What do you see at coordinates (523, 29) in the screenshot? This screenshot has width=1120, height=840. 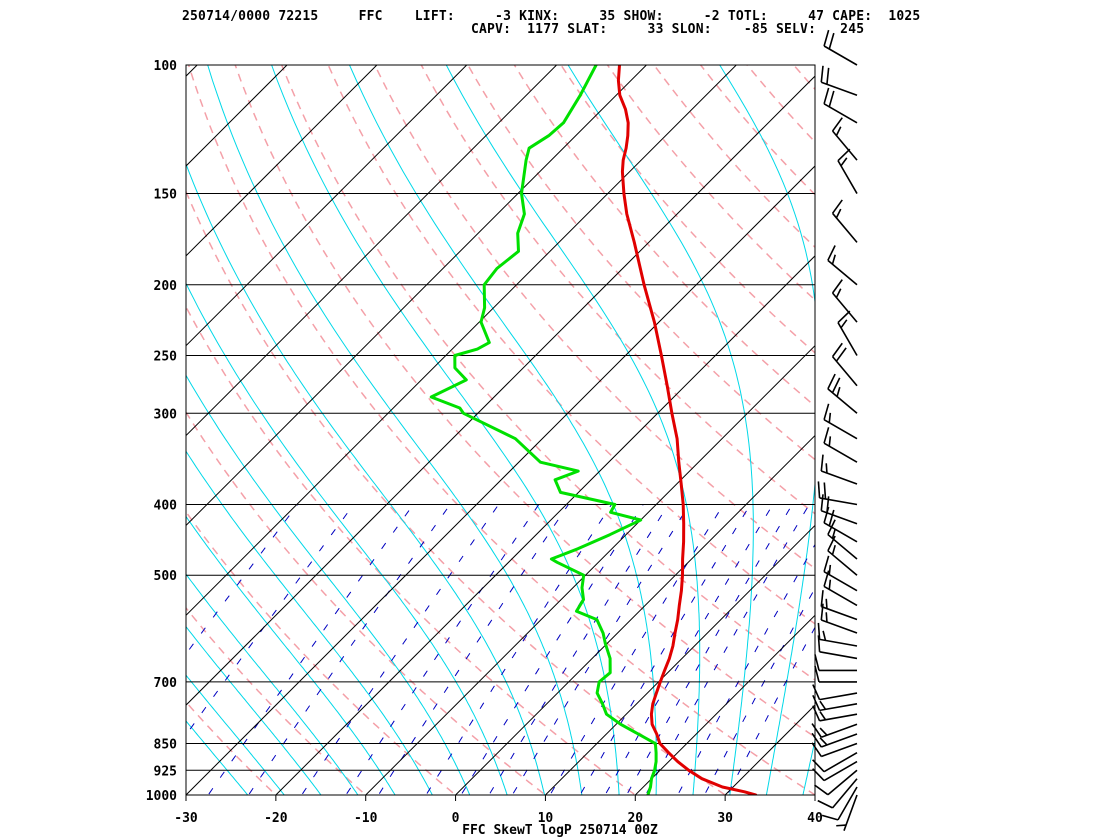 I see `header-line-2: CAPV: 1177 SLAT: 33 SLON: -85 SELV: 245` at bounding box center [523, 29].